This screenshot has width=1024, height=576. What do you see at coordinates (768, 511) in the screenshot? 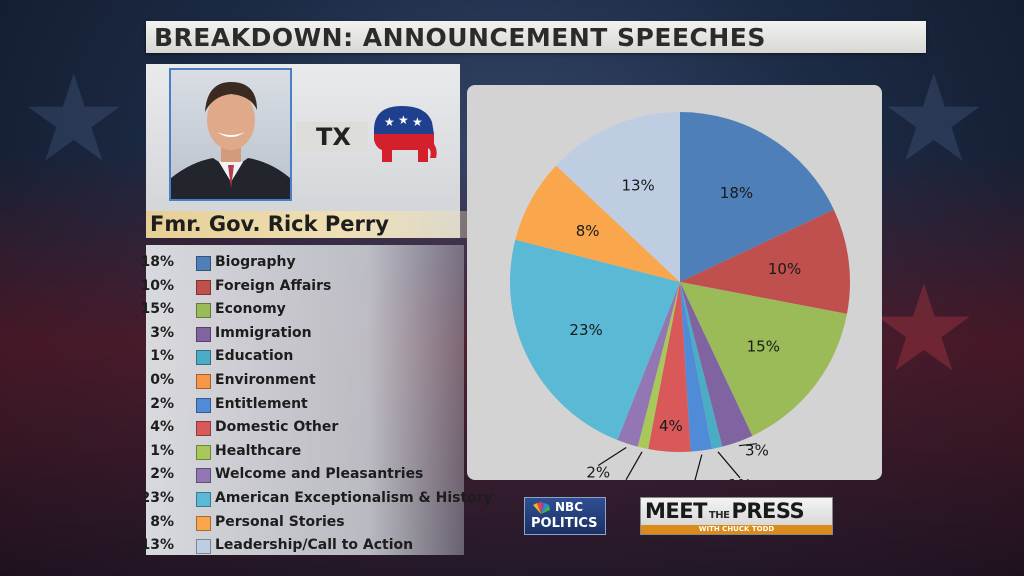
I see `mtp-logo-press: PRESS` at bounding box center [768, 511].